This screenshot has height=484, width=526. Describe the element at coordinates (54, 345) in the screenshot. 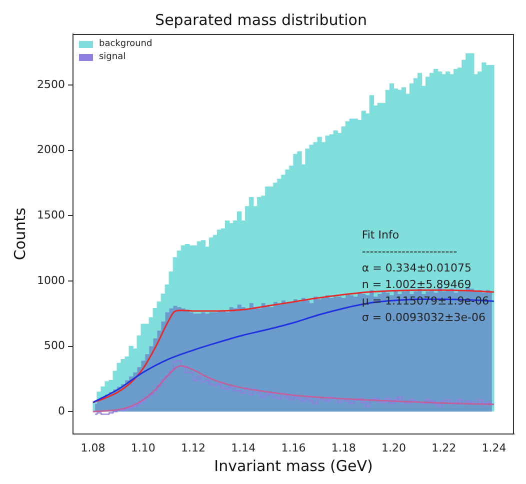

I see `y-tick-label: 500` at that location.